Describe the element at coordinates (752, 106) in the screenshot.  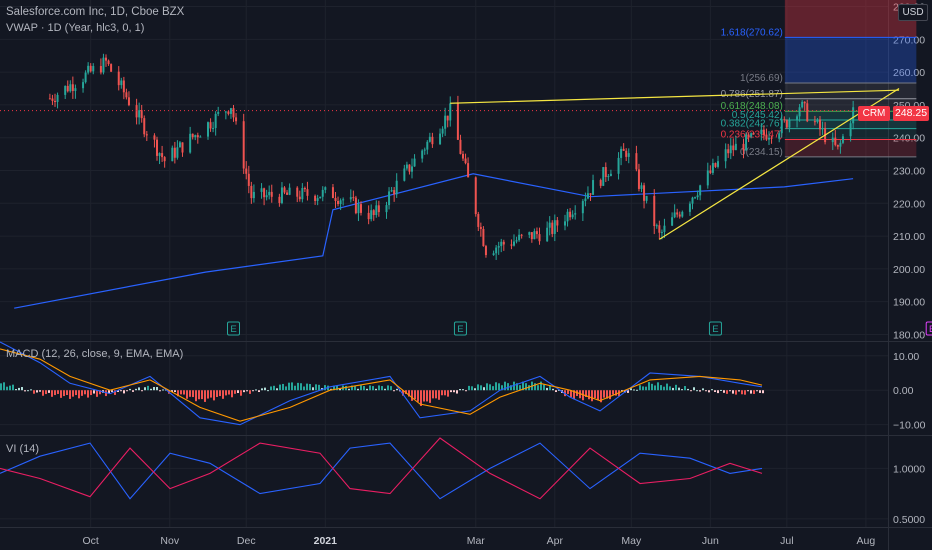
I see `fib-level-label: 0.618(248.08)` at that location.